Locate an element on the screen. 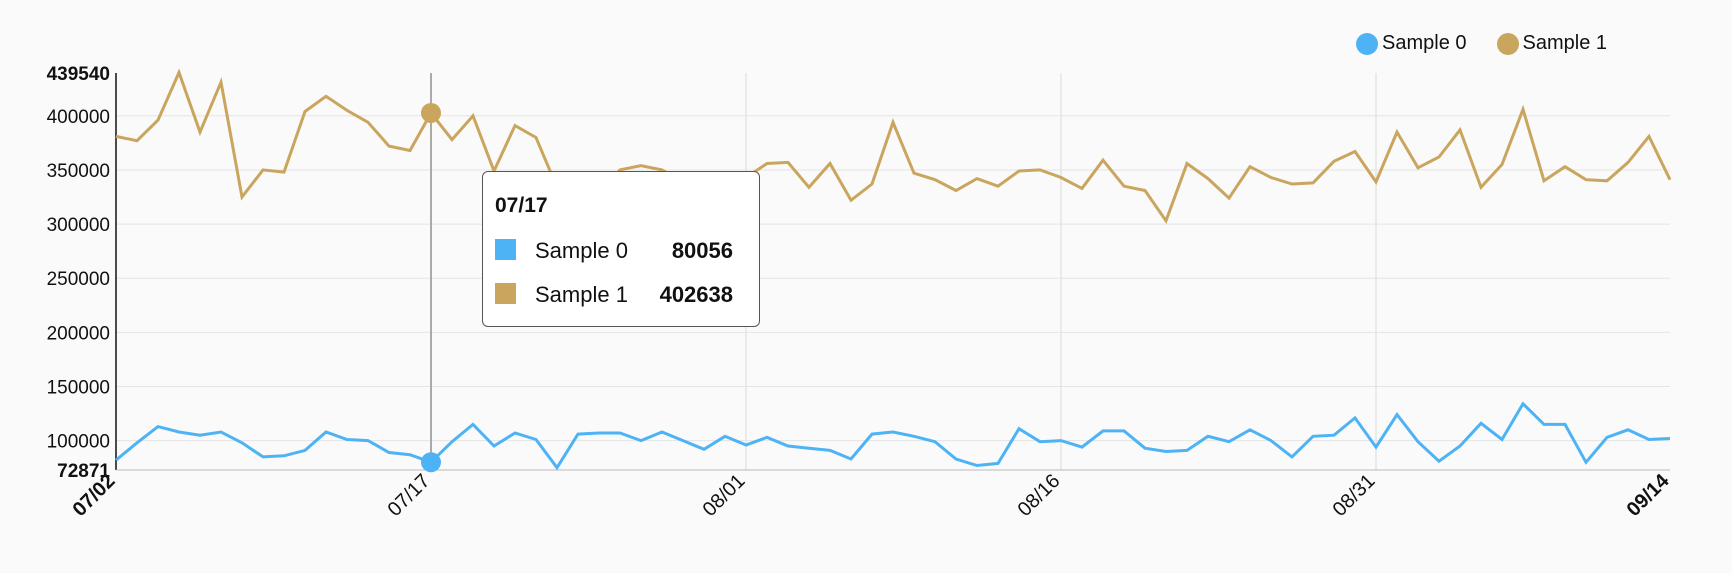  y-min-label: 72871 is located at coordinates (83, 471).